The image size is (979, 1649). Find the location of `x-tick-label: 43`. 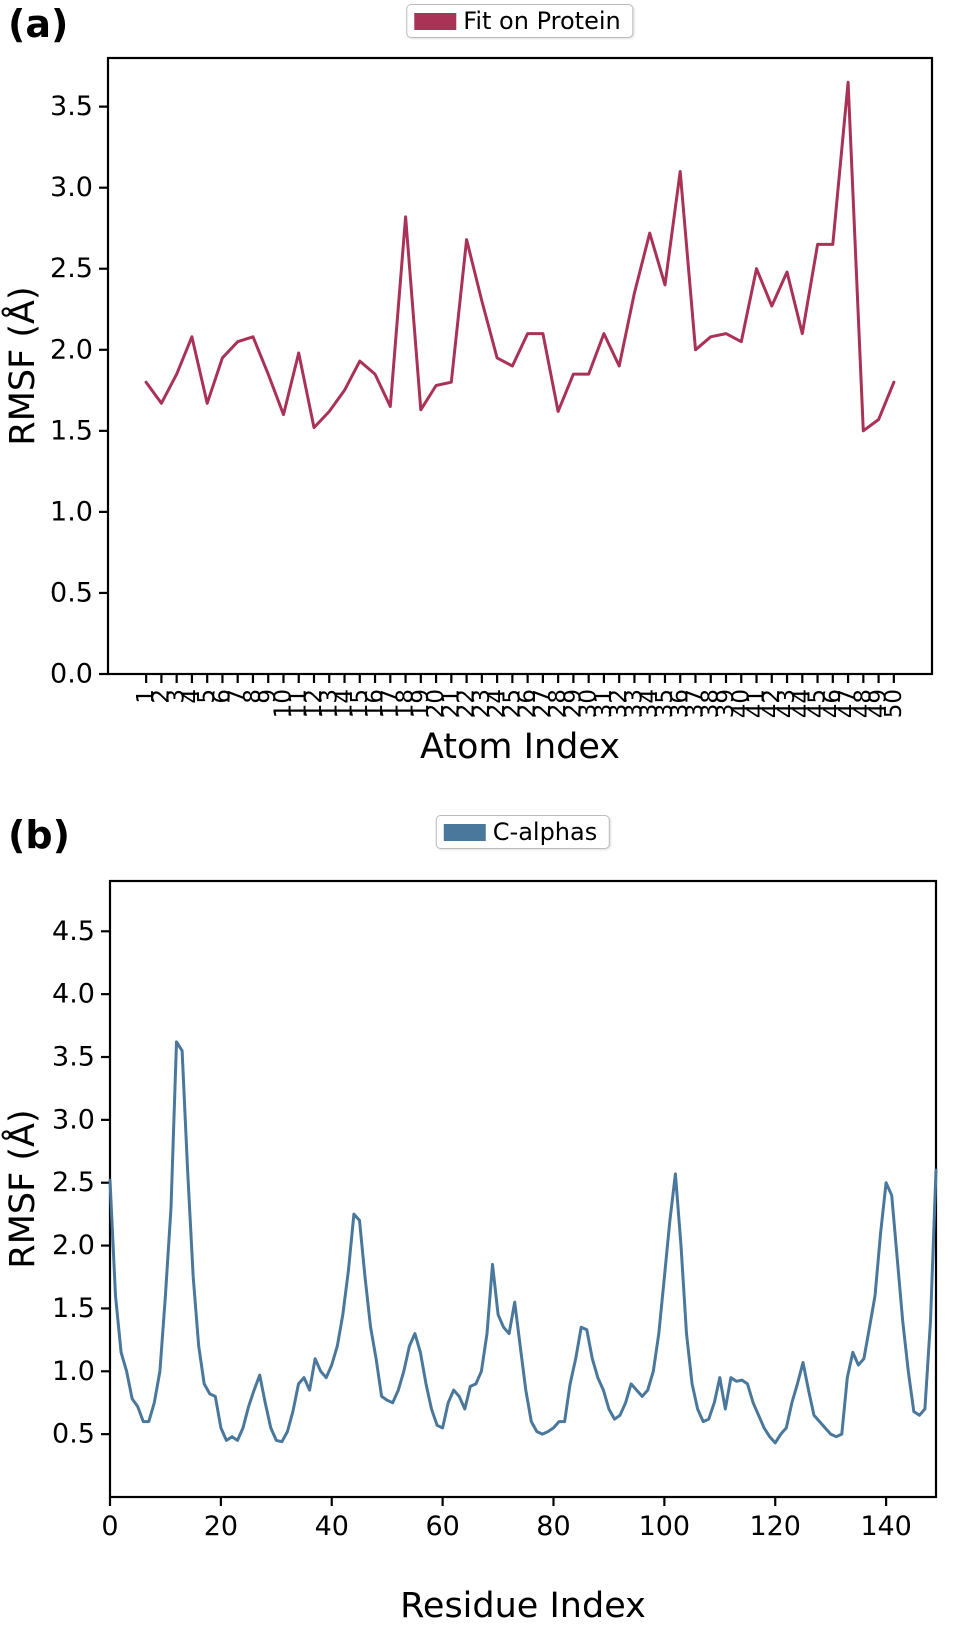

x-tick-label: 43 is located at coordinates (787, 703).